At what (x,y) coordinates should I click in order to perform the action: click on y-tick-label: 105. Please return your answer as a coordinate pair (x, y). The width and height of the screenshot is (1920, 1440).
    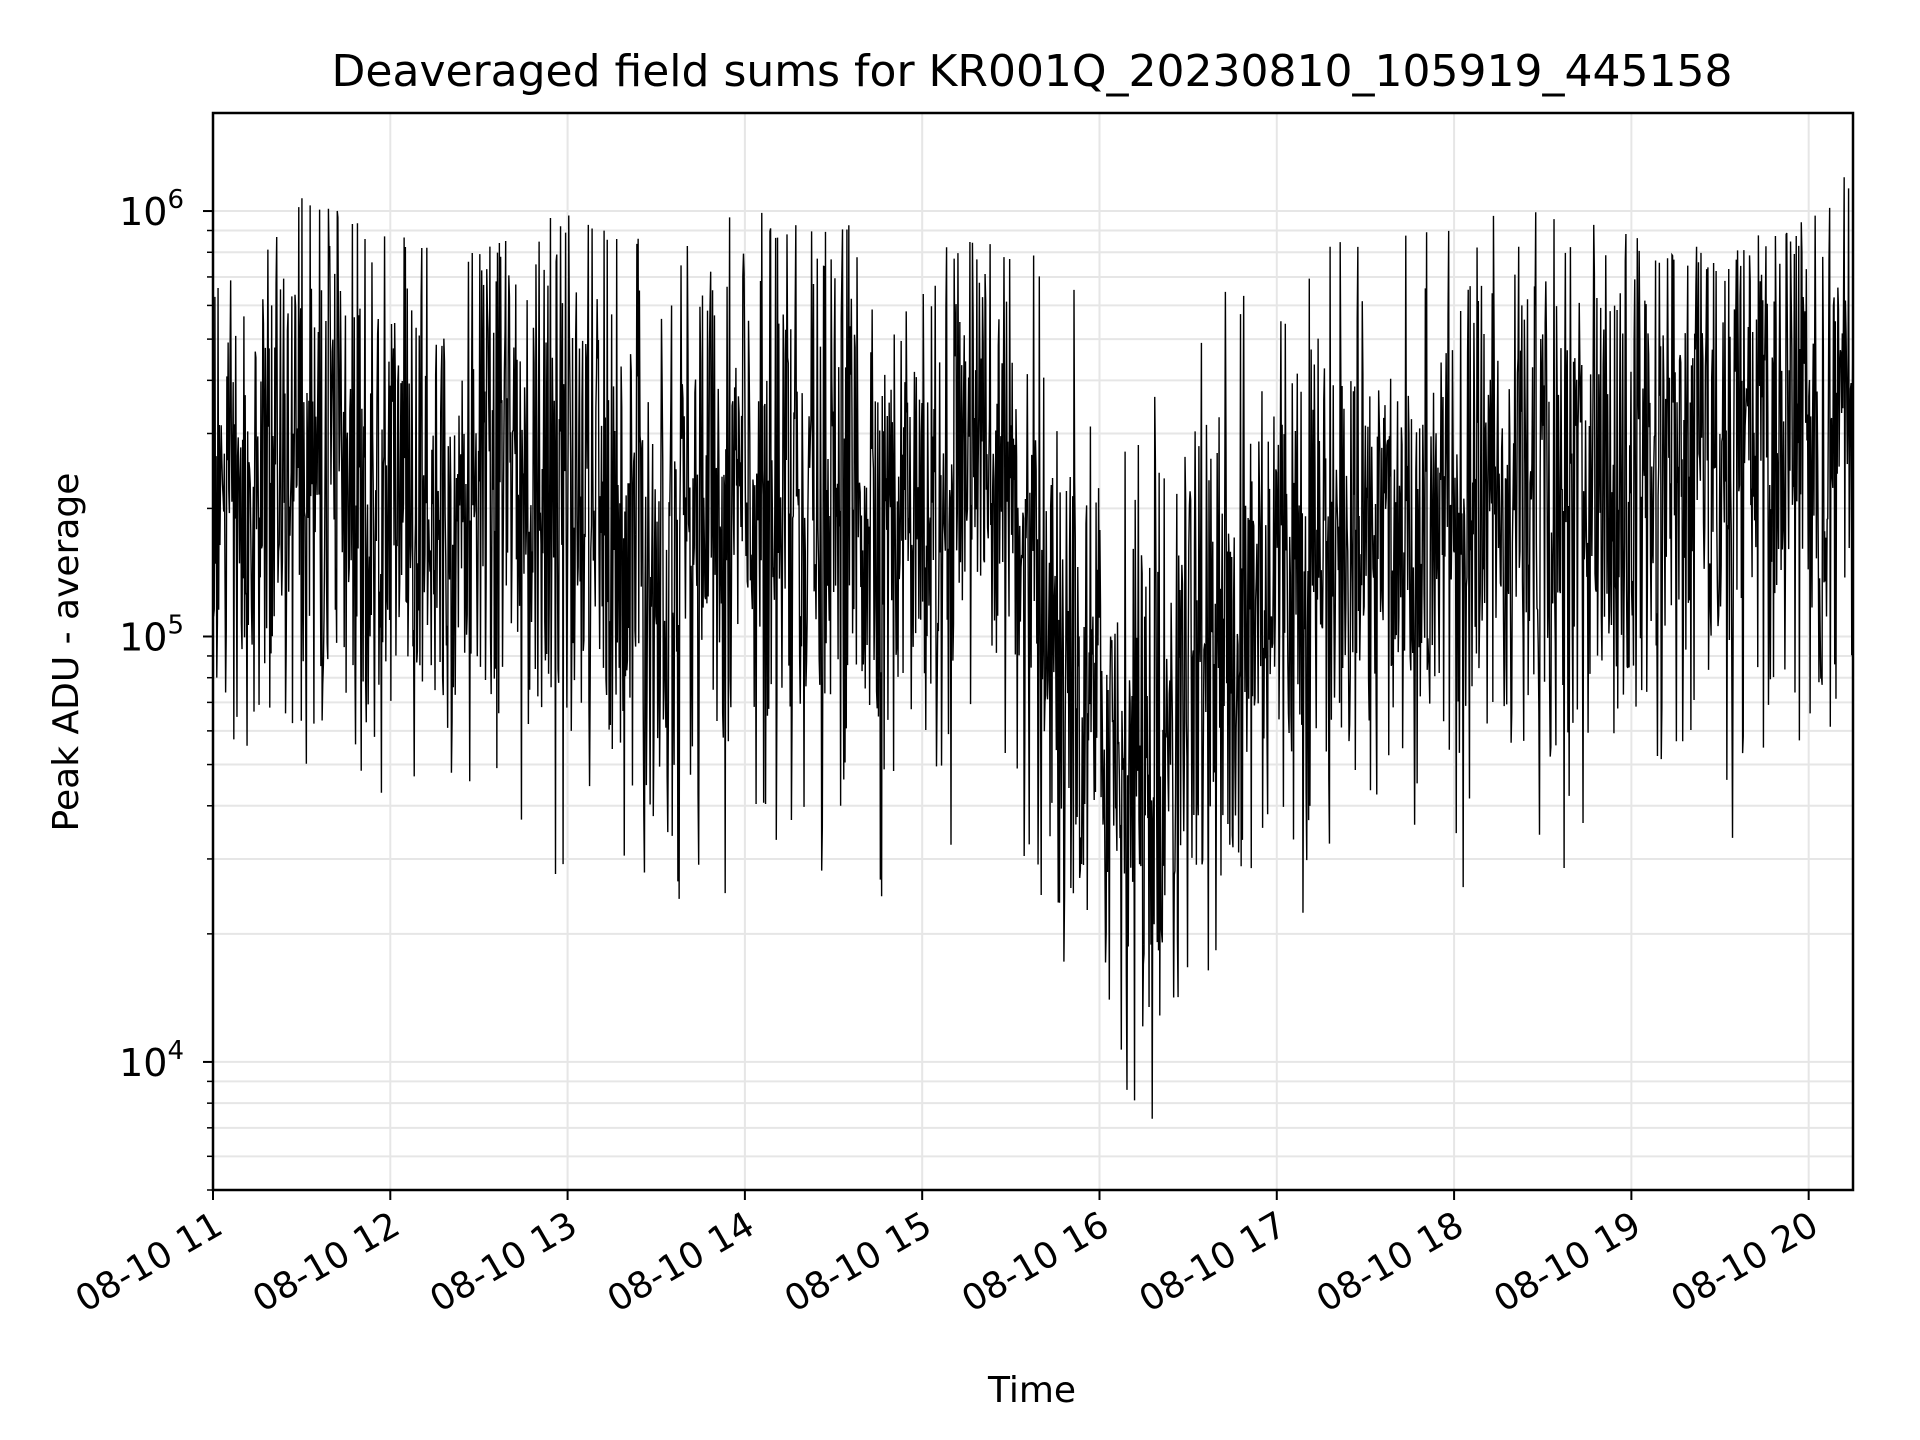
    Looking at the image, I should click on (151, 634).